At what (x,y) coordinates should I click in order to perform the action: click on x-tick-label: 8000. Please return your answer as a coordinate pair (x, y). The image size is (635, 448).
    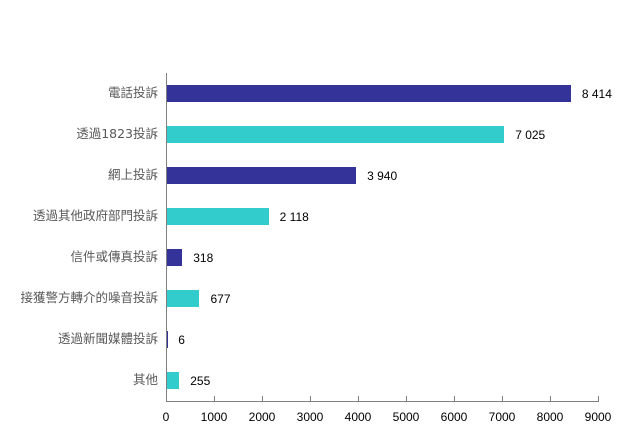
    Looking at the image, I should click on (550, 417).